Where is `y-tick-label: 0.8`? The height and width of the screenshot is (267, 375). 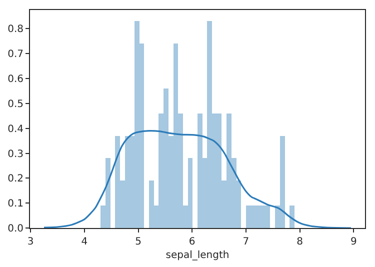
y-tick-label: 0.8 is located at coordinates (16, 30).